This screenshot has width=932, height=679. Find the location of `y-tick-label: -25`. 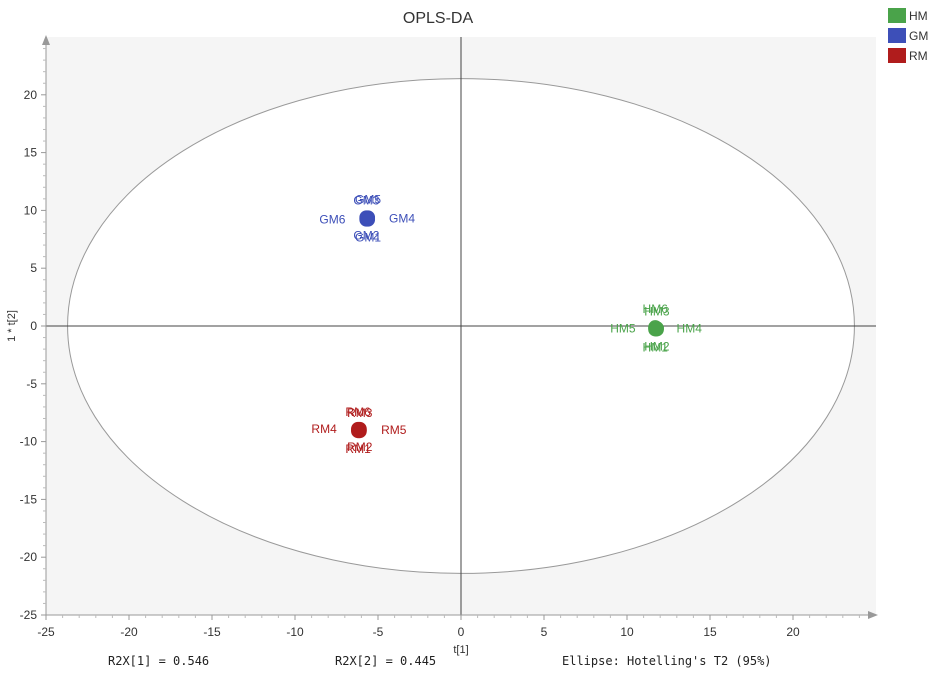

y-tick-label: -25 is located at coordinates (29, 615).